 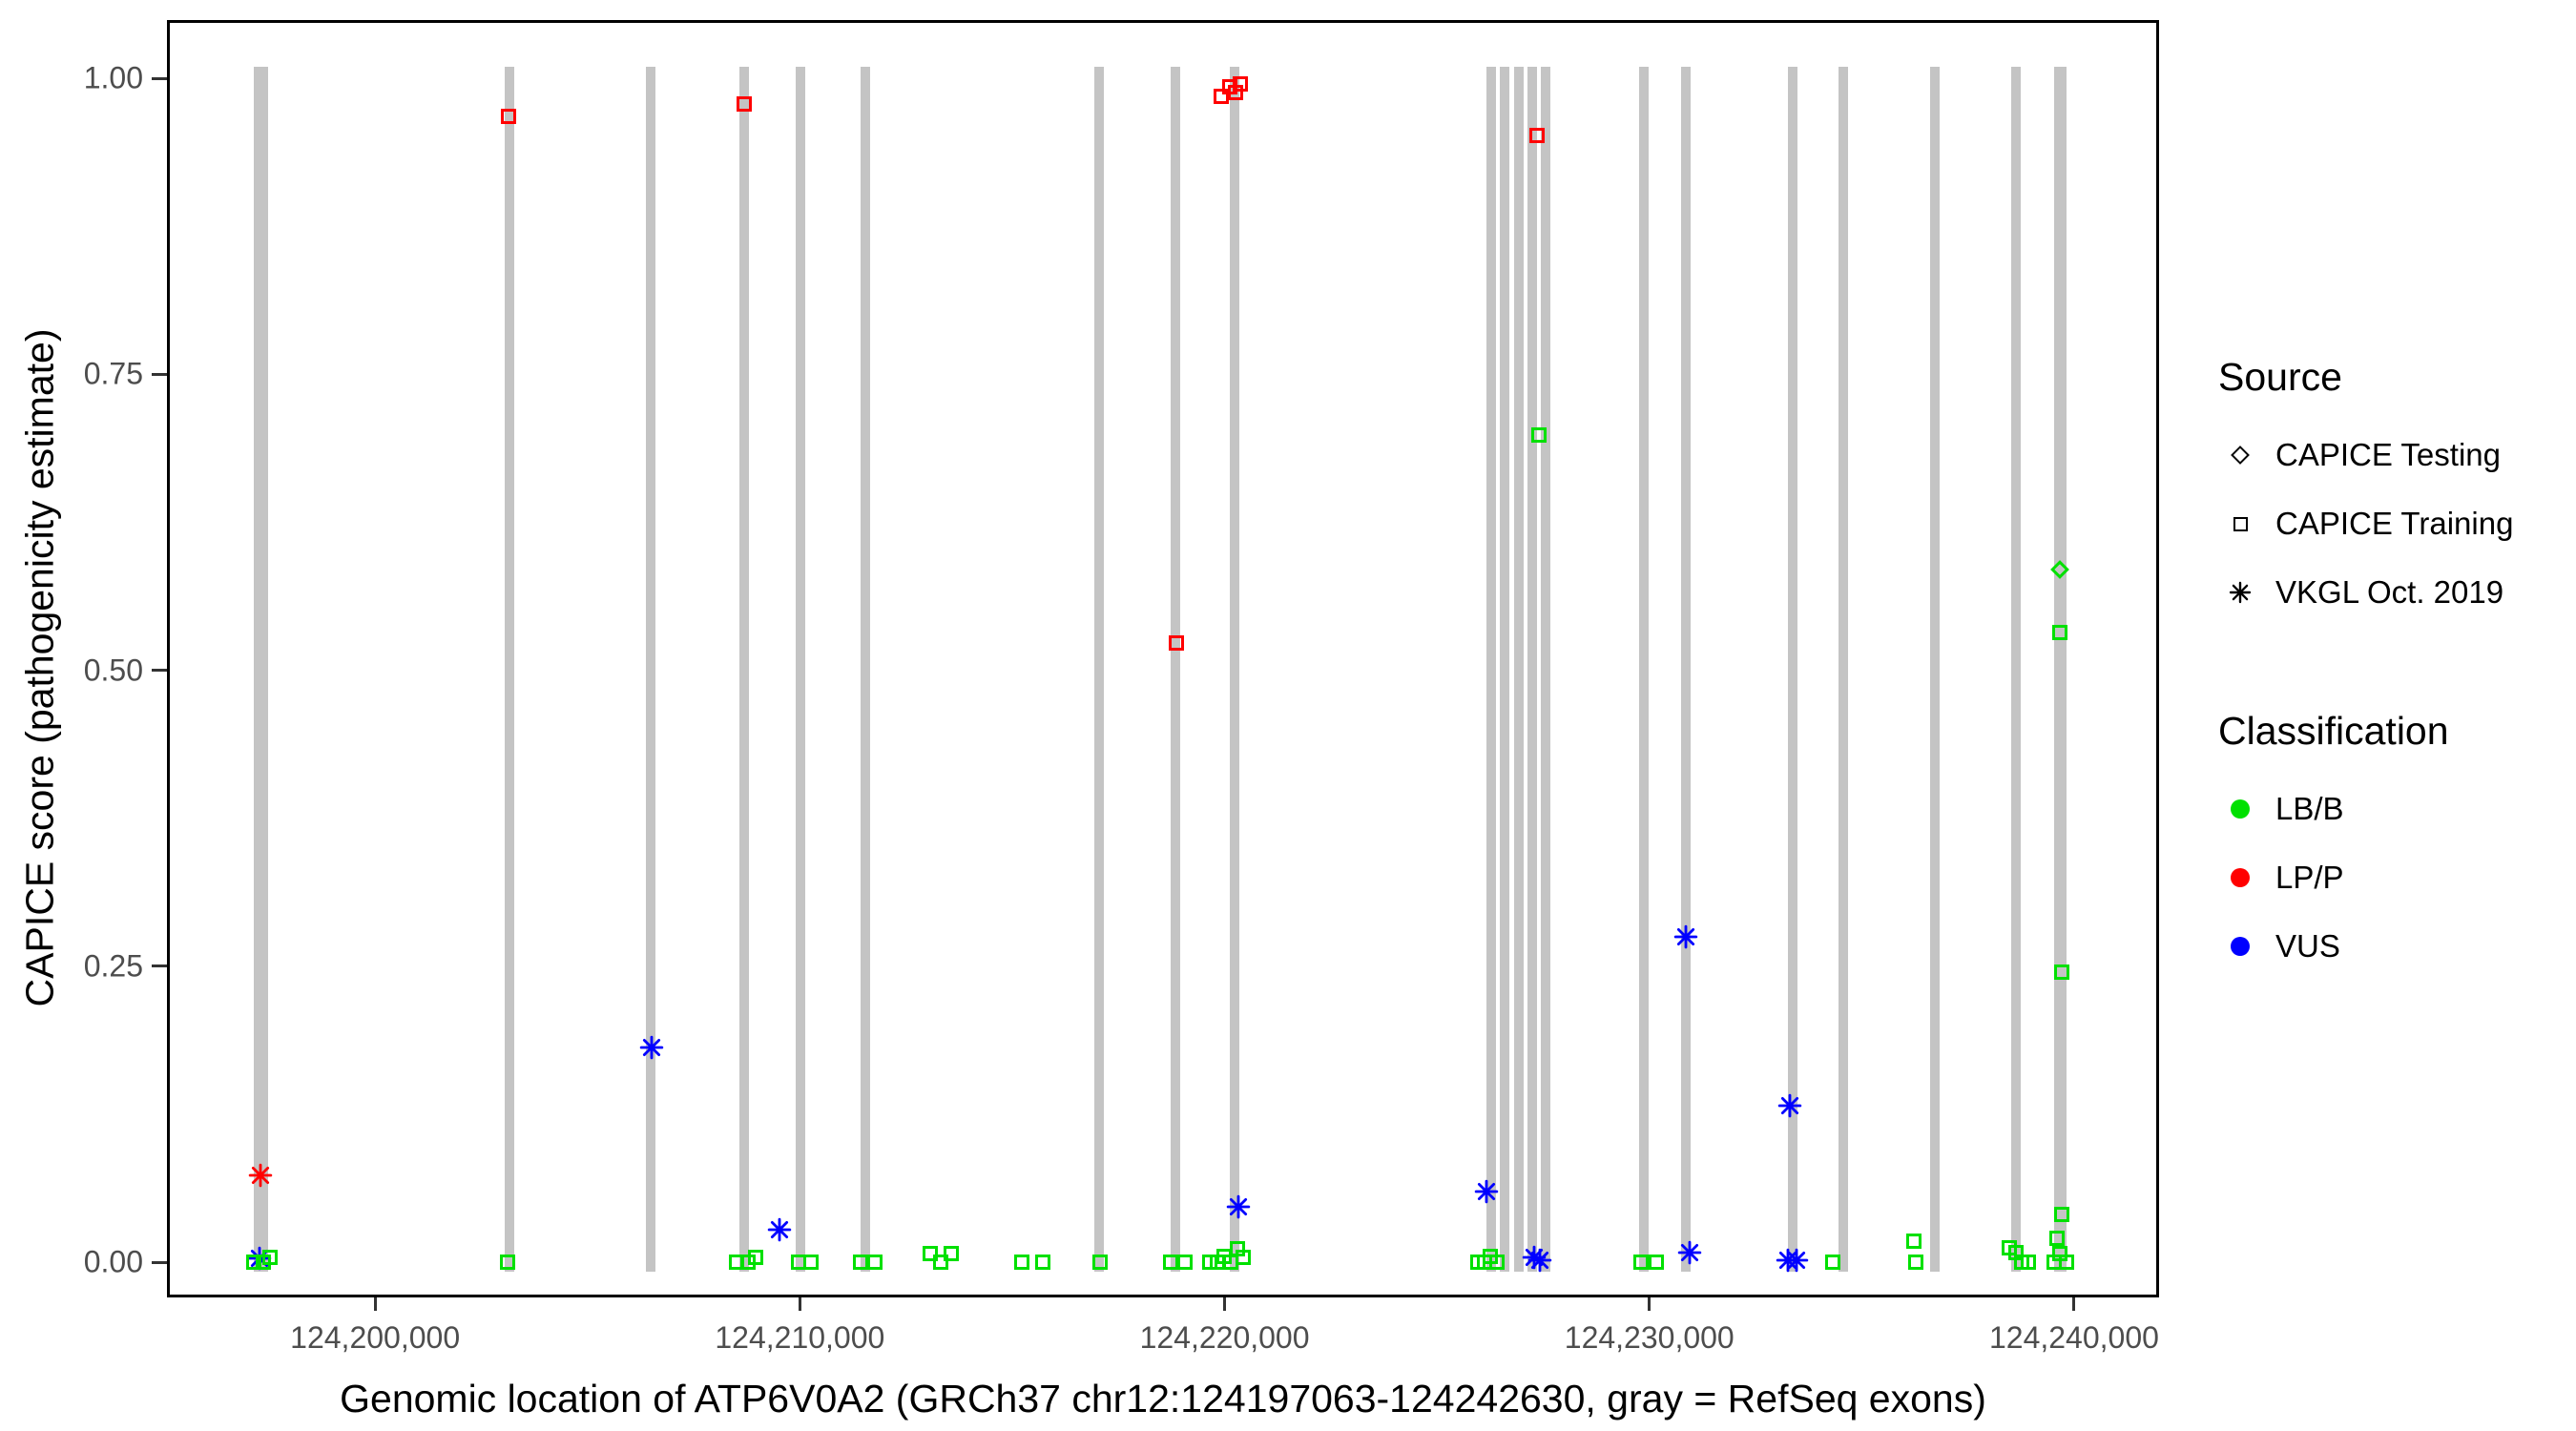 I want to click on legend-item-label: LP/P, so click(x=2309, y=877).